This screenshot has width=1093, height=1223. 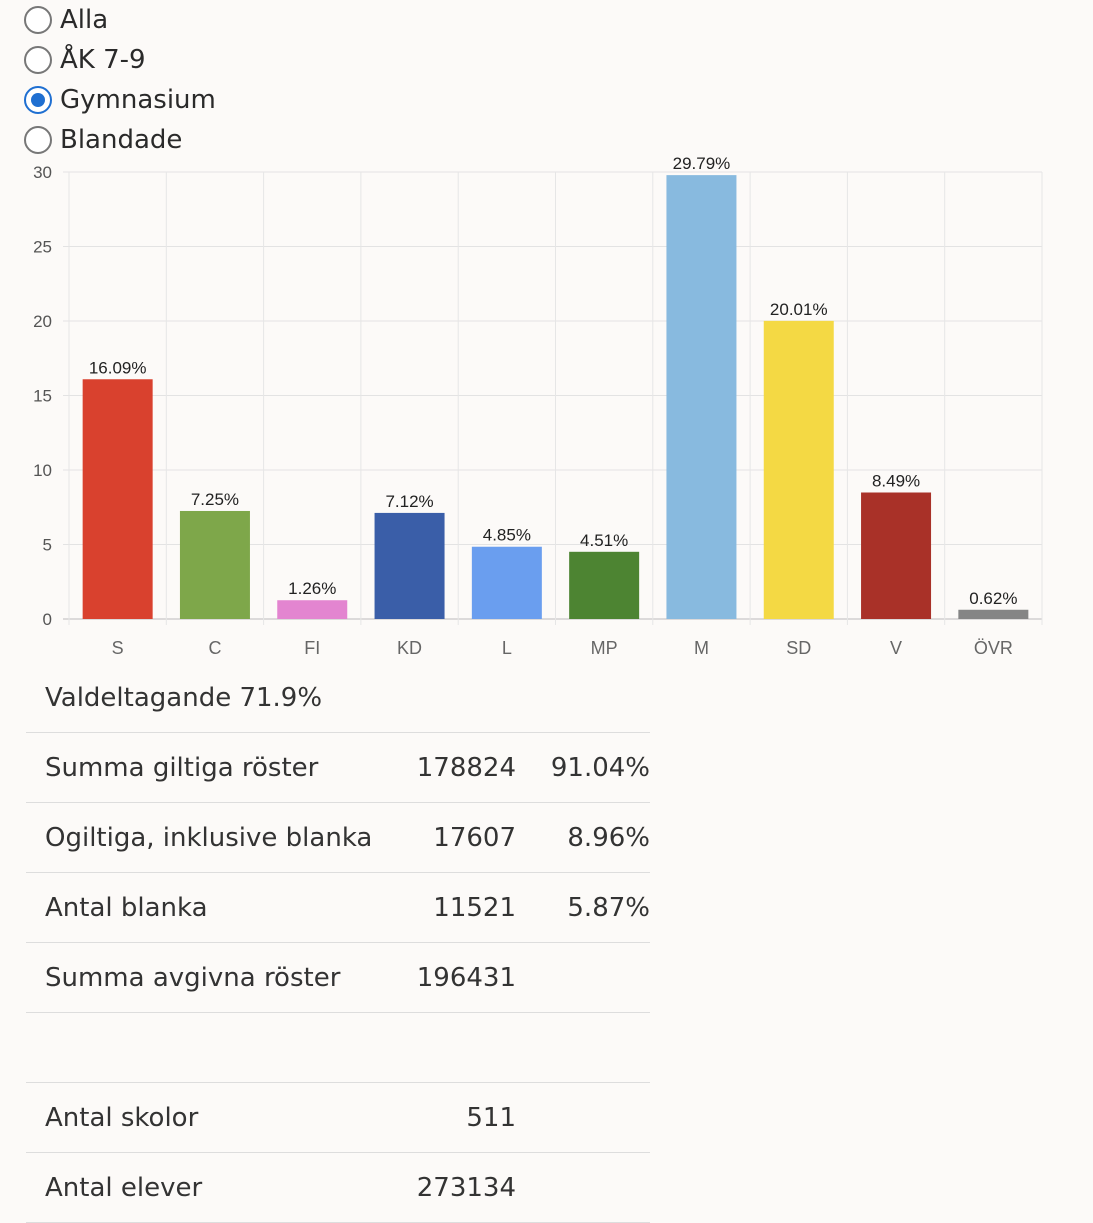 I want to click on bar-s, so click(x=117, y=499).